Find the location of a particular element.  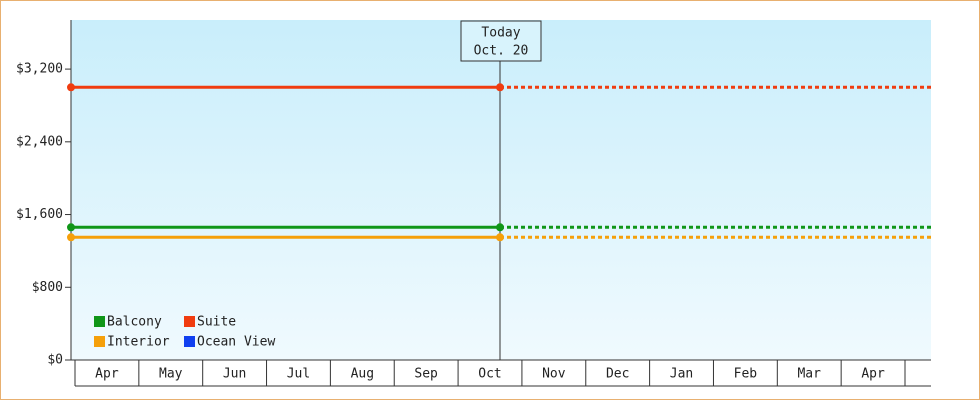

x-tick-label: Sep is located at coordinates (426, 374).